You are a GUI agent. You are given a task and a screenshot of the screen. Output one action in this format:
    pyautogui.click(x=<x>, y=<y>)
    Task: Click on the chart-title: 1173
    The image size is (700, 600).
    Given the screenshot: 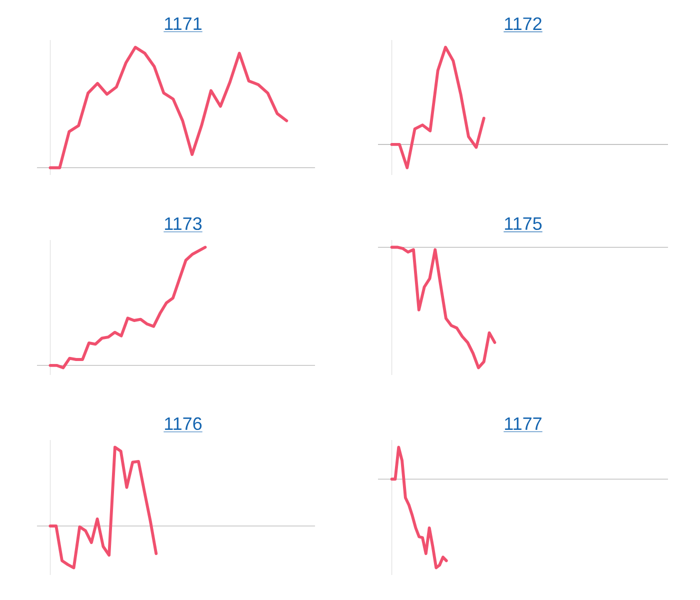 What is the action you would take?
    pyautogui.click(x=183, y=223)
    